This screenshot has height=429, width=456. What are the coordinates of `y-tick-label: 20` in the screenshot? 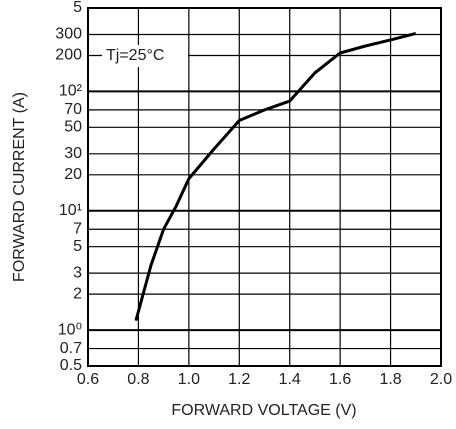 It's located at (73, 174).